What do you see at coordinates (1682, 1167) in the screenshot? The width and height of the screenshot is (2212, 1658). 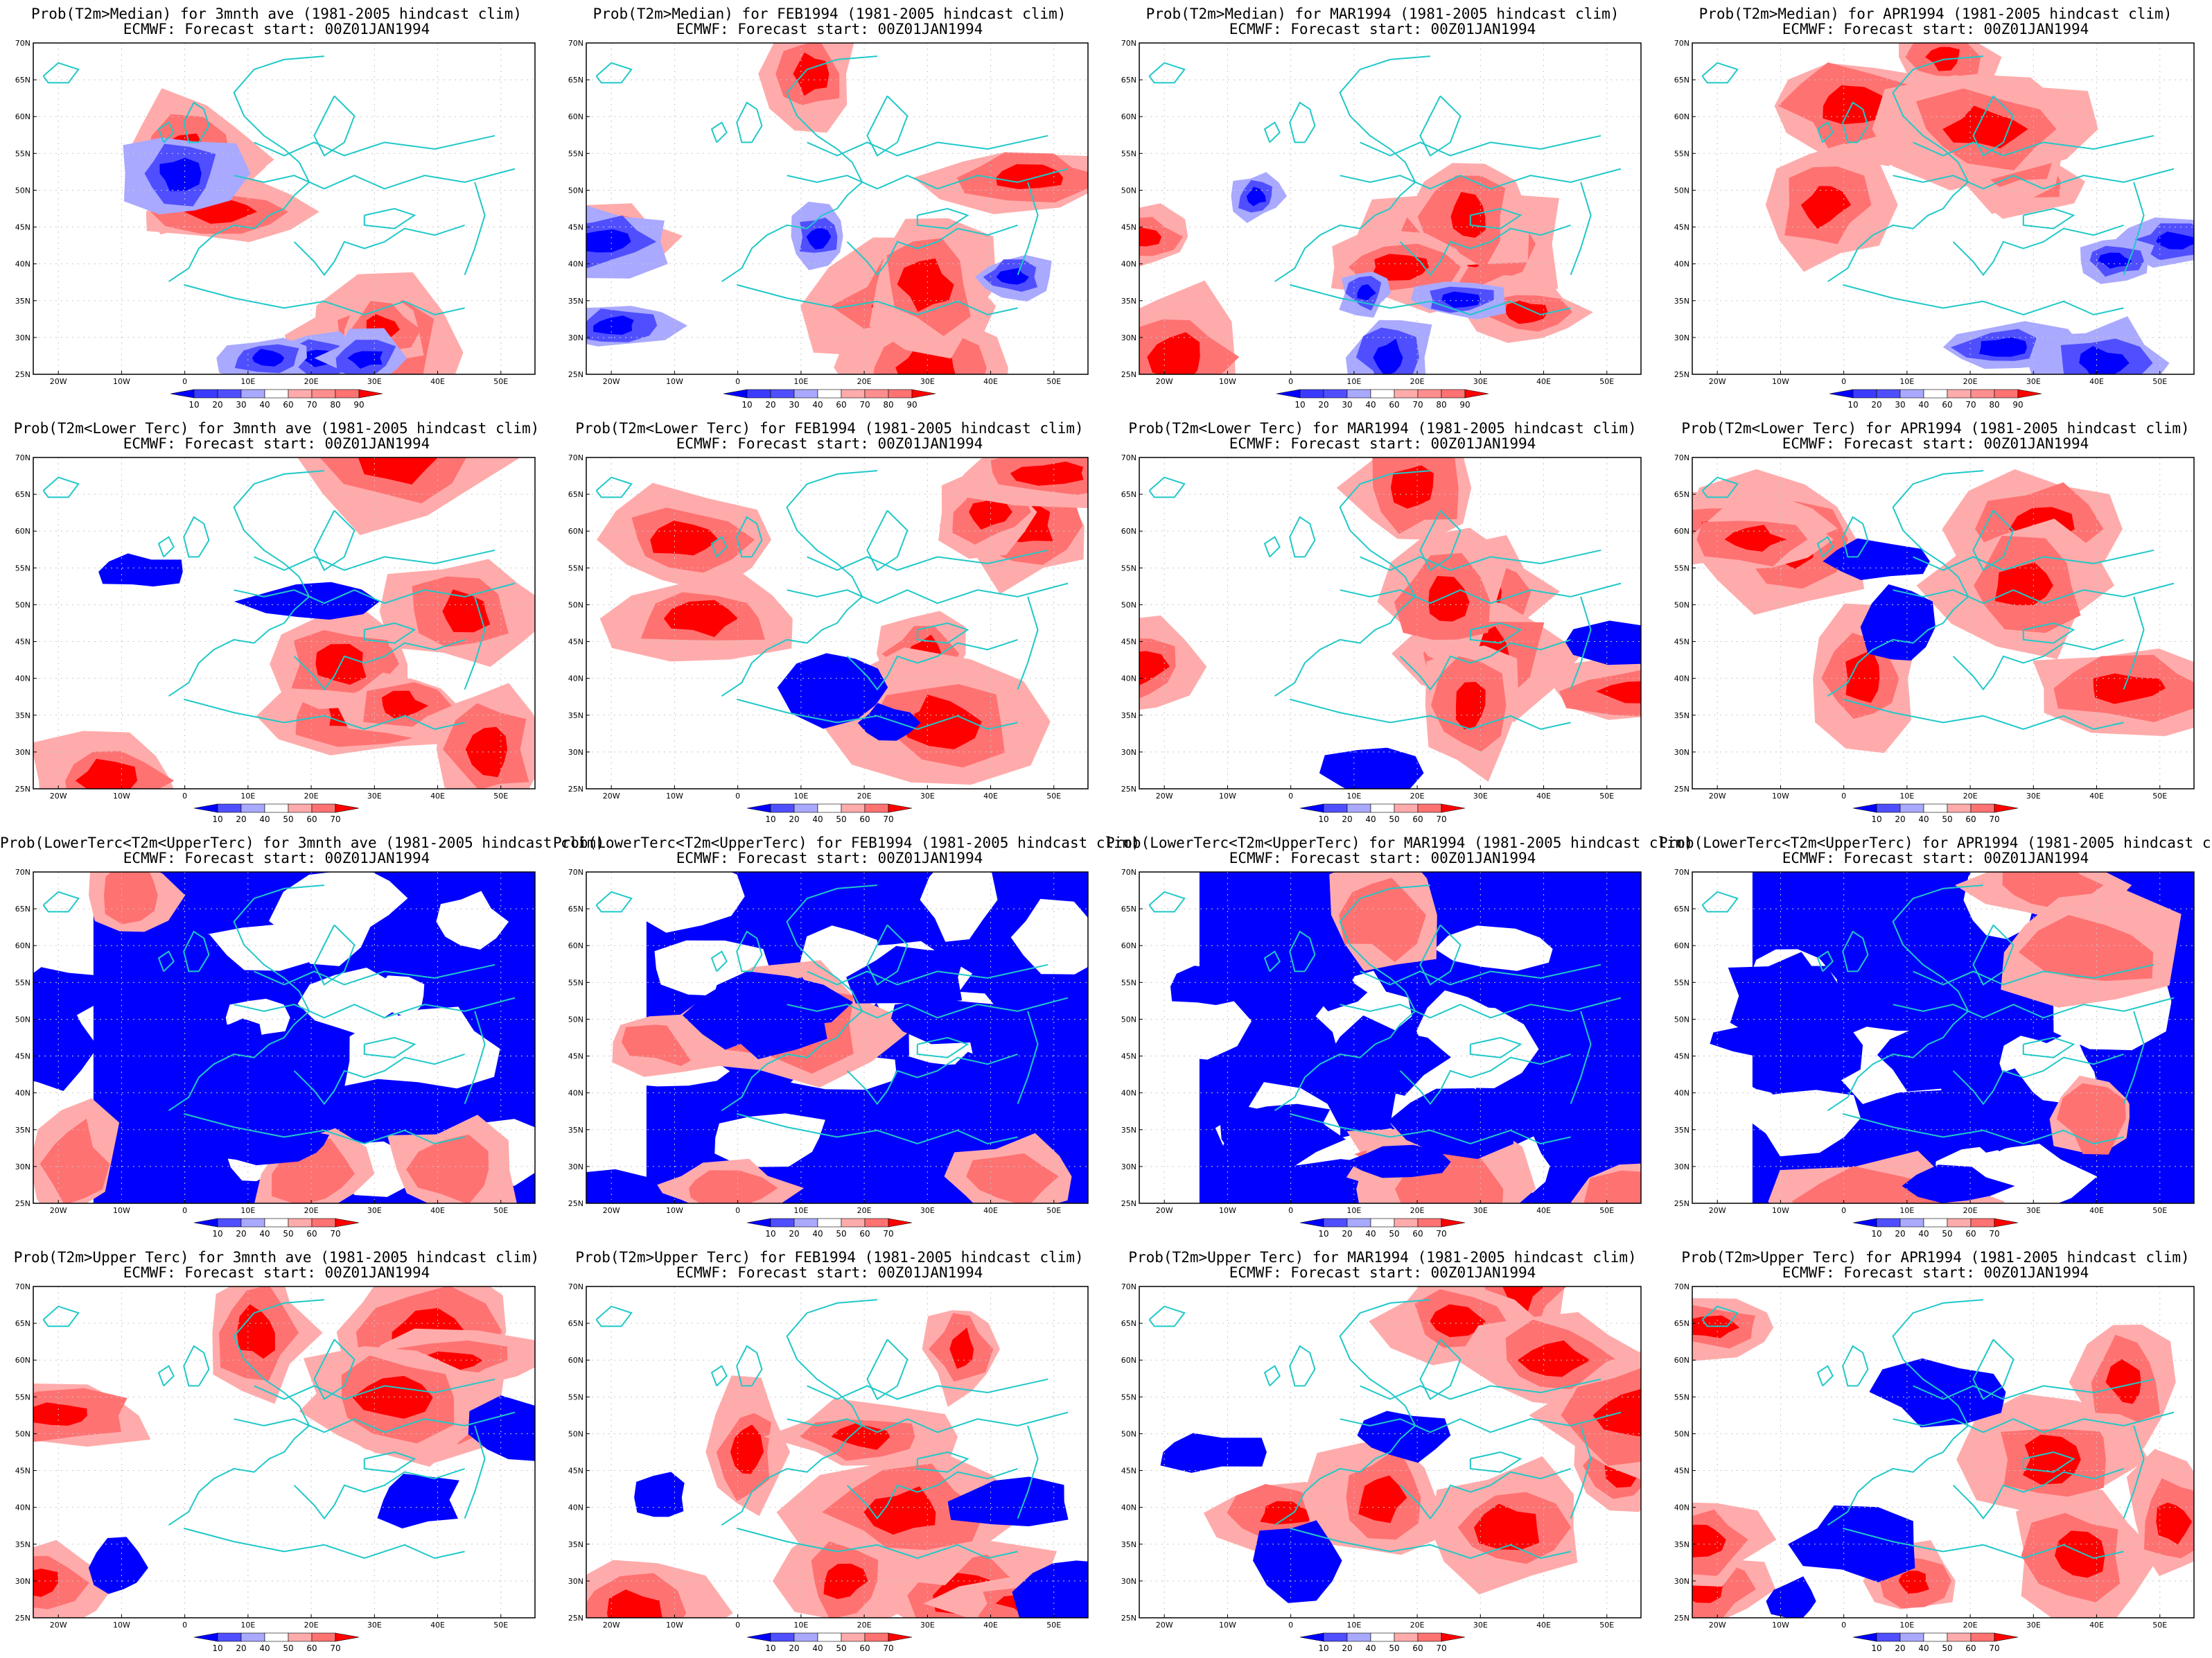 I see `lat-label: 30N` at bounding box center [1682, 1167].